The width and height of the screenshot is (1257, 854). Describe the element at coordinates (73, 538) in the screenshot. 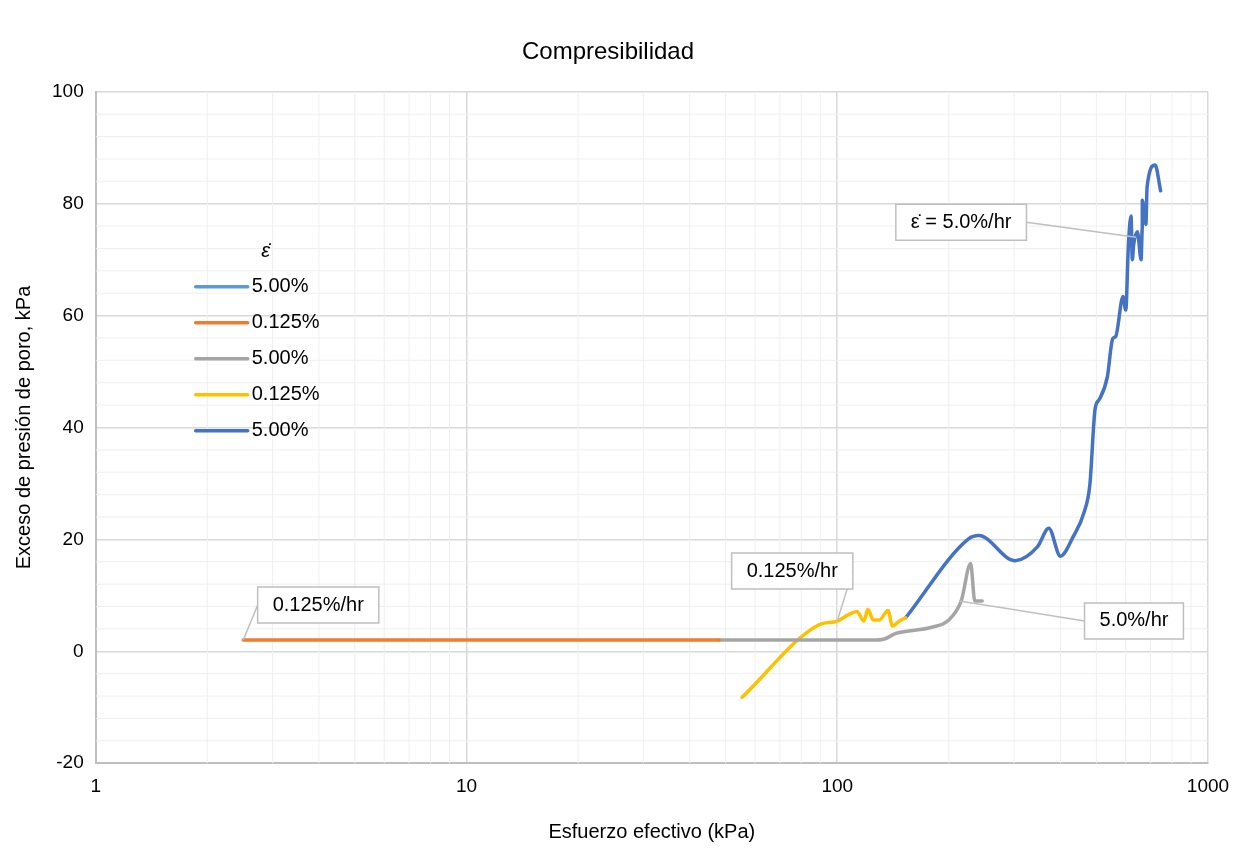

I see `y-tick-label: 20` at that location.